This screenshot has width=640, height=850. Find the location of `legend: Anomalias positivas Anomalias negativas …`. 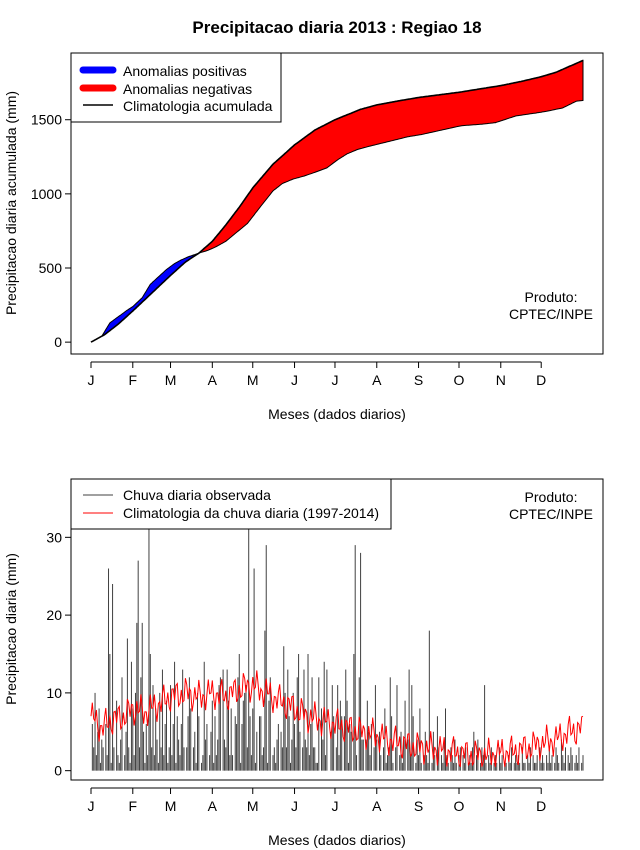

legend: Anomalias positivas Anomalias negativas … is located at coordinates (176, 87).